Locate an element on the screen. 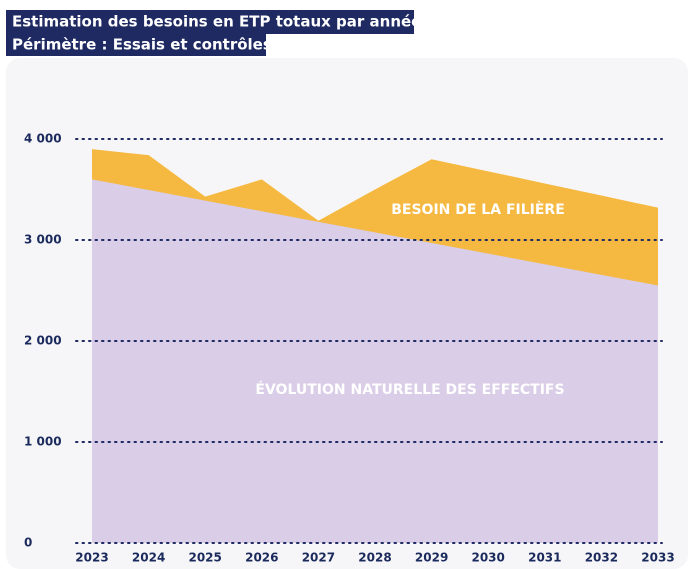 The image size is (688, 569). x-tick-label: 2028 is located at coordinates (374, 558).